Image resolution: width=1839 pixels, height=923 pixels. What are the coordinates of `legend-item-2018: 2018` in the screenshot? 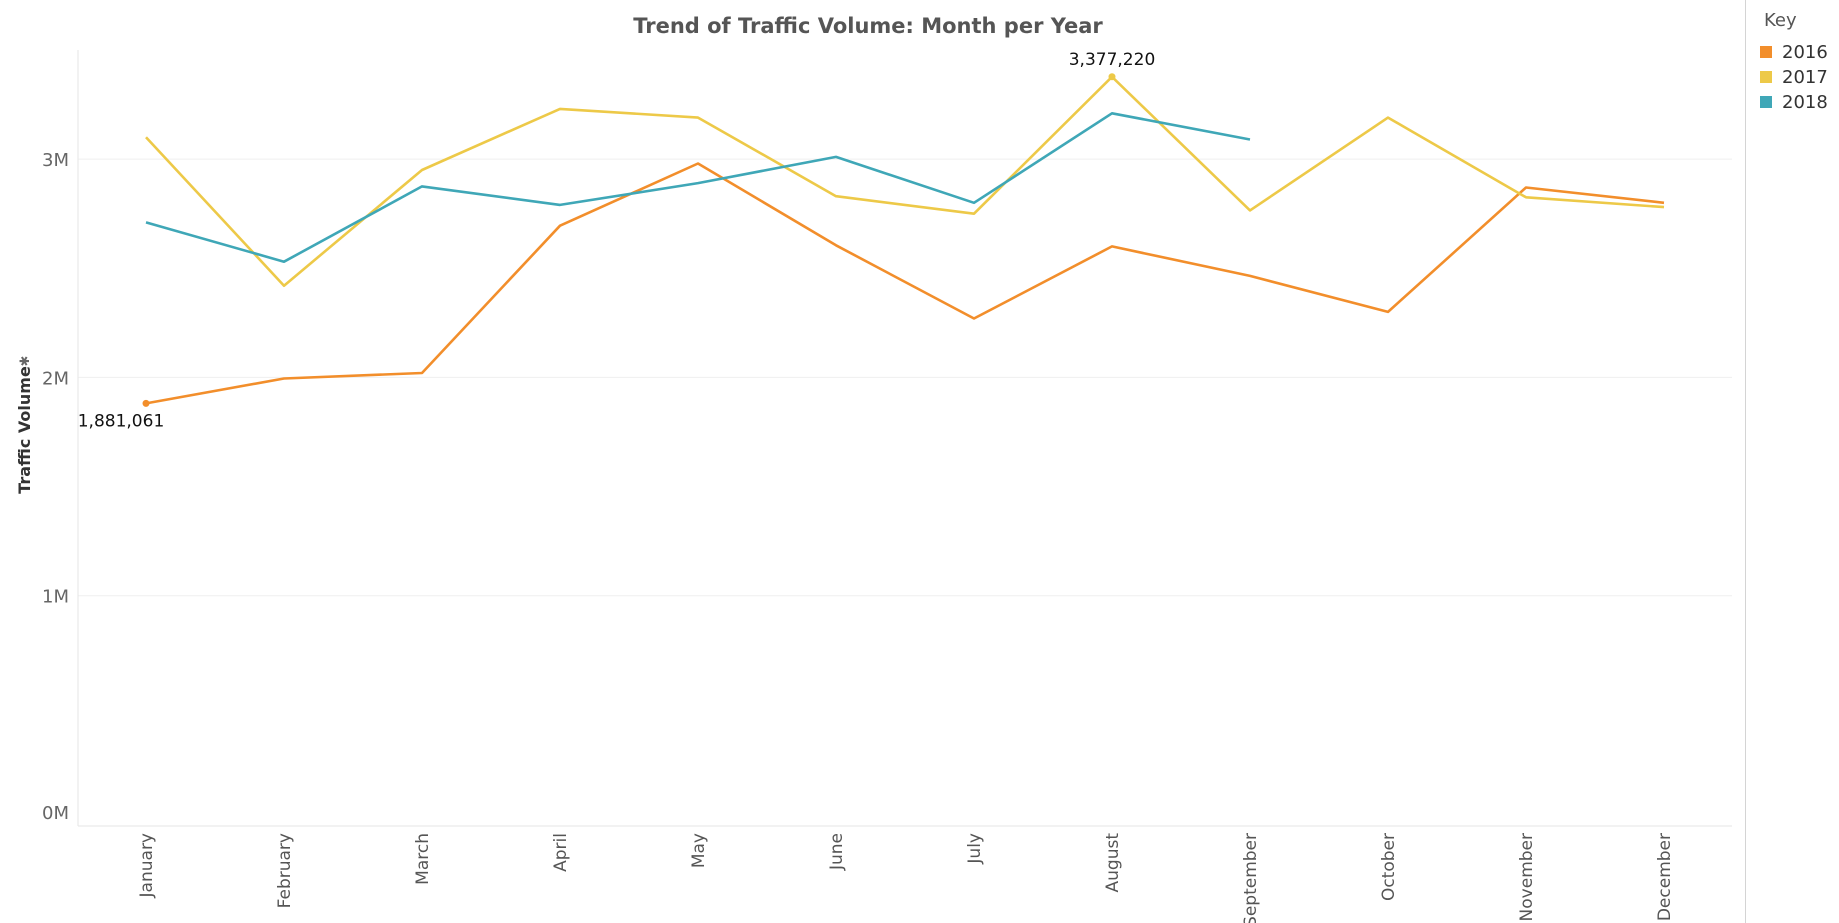 It's located at (1794, 102).